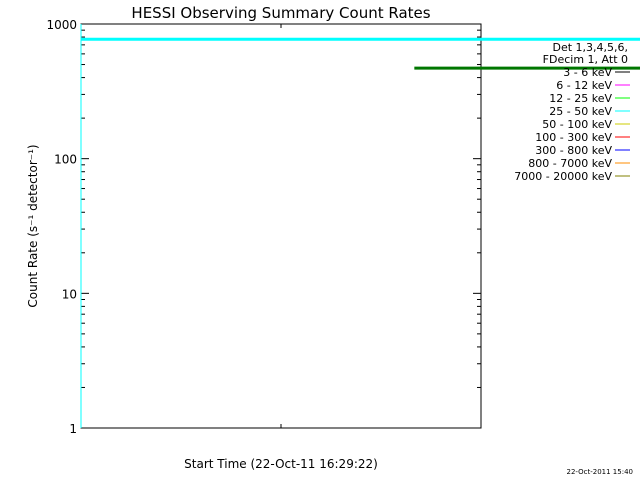  I want to click on legend-entry-label: 7000 - 20000 keV, so click(563, 176).